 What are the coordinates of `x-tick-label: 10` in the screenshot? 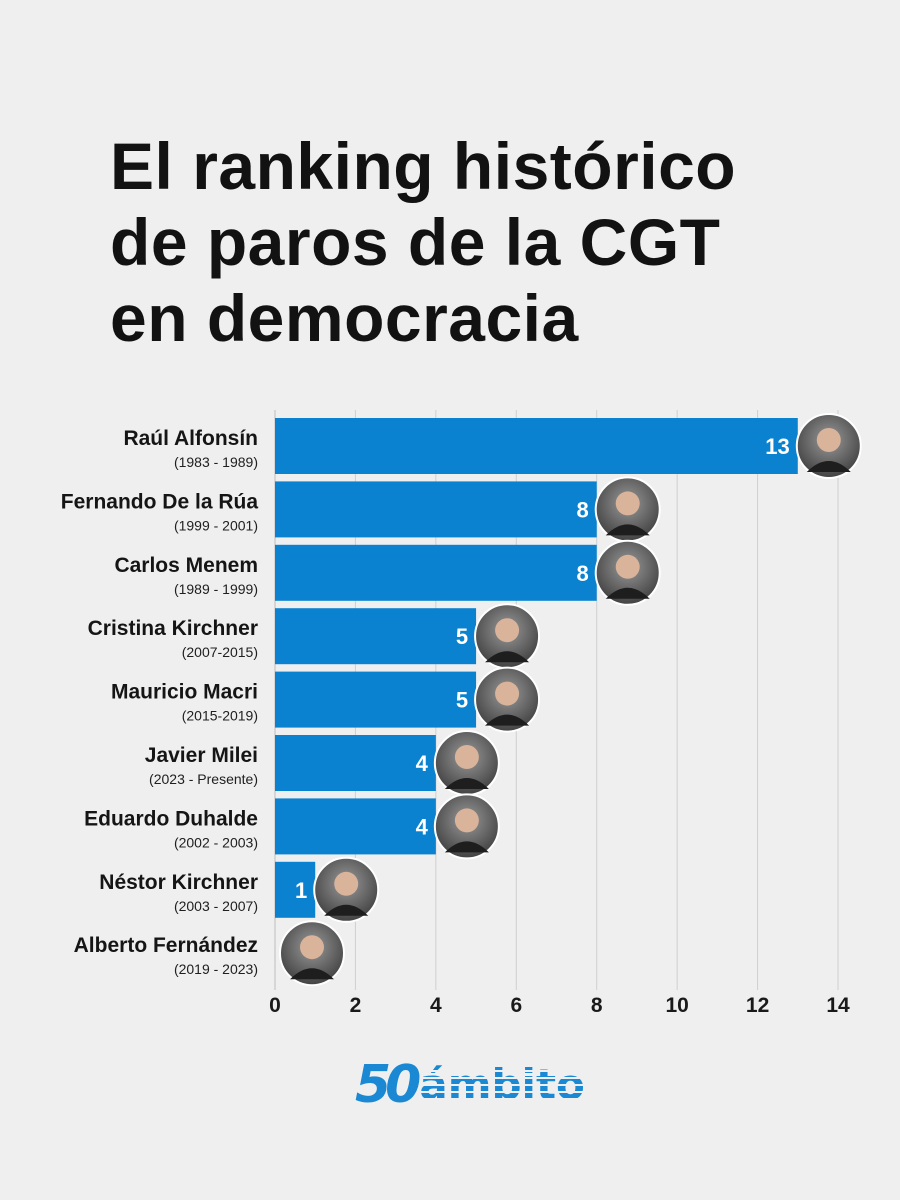 It's located at (676, 1005).